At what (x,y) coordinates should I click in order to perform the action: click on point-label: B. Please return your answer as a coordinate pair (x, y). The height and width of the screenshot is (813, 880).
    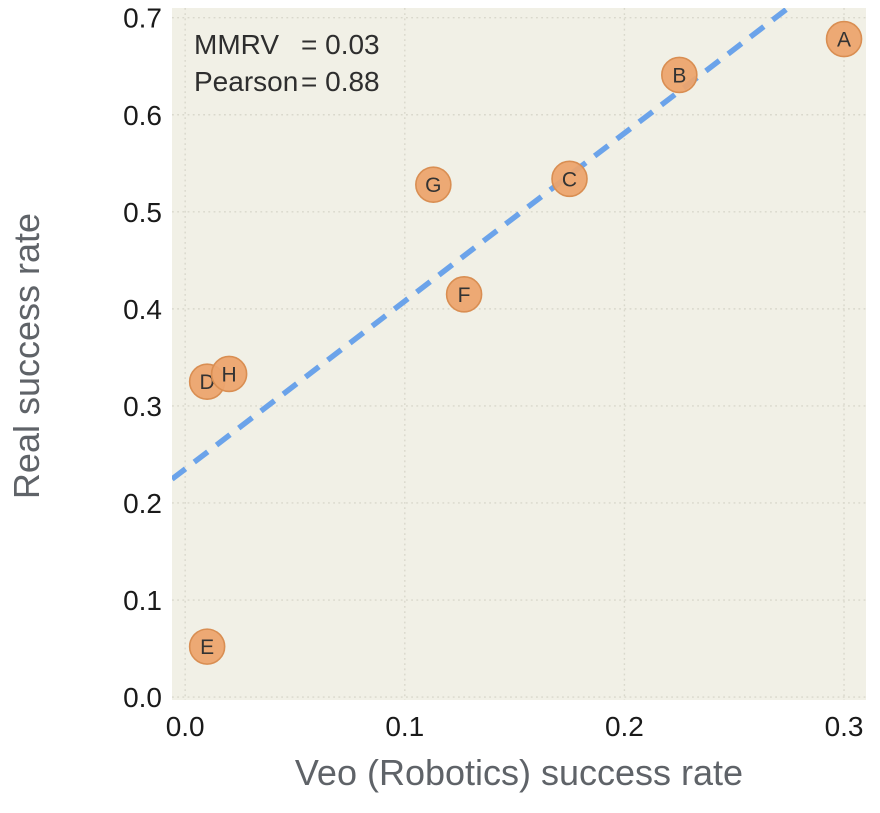
    Looking at the image, I should click on (679, 75).